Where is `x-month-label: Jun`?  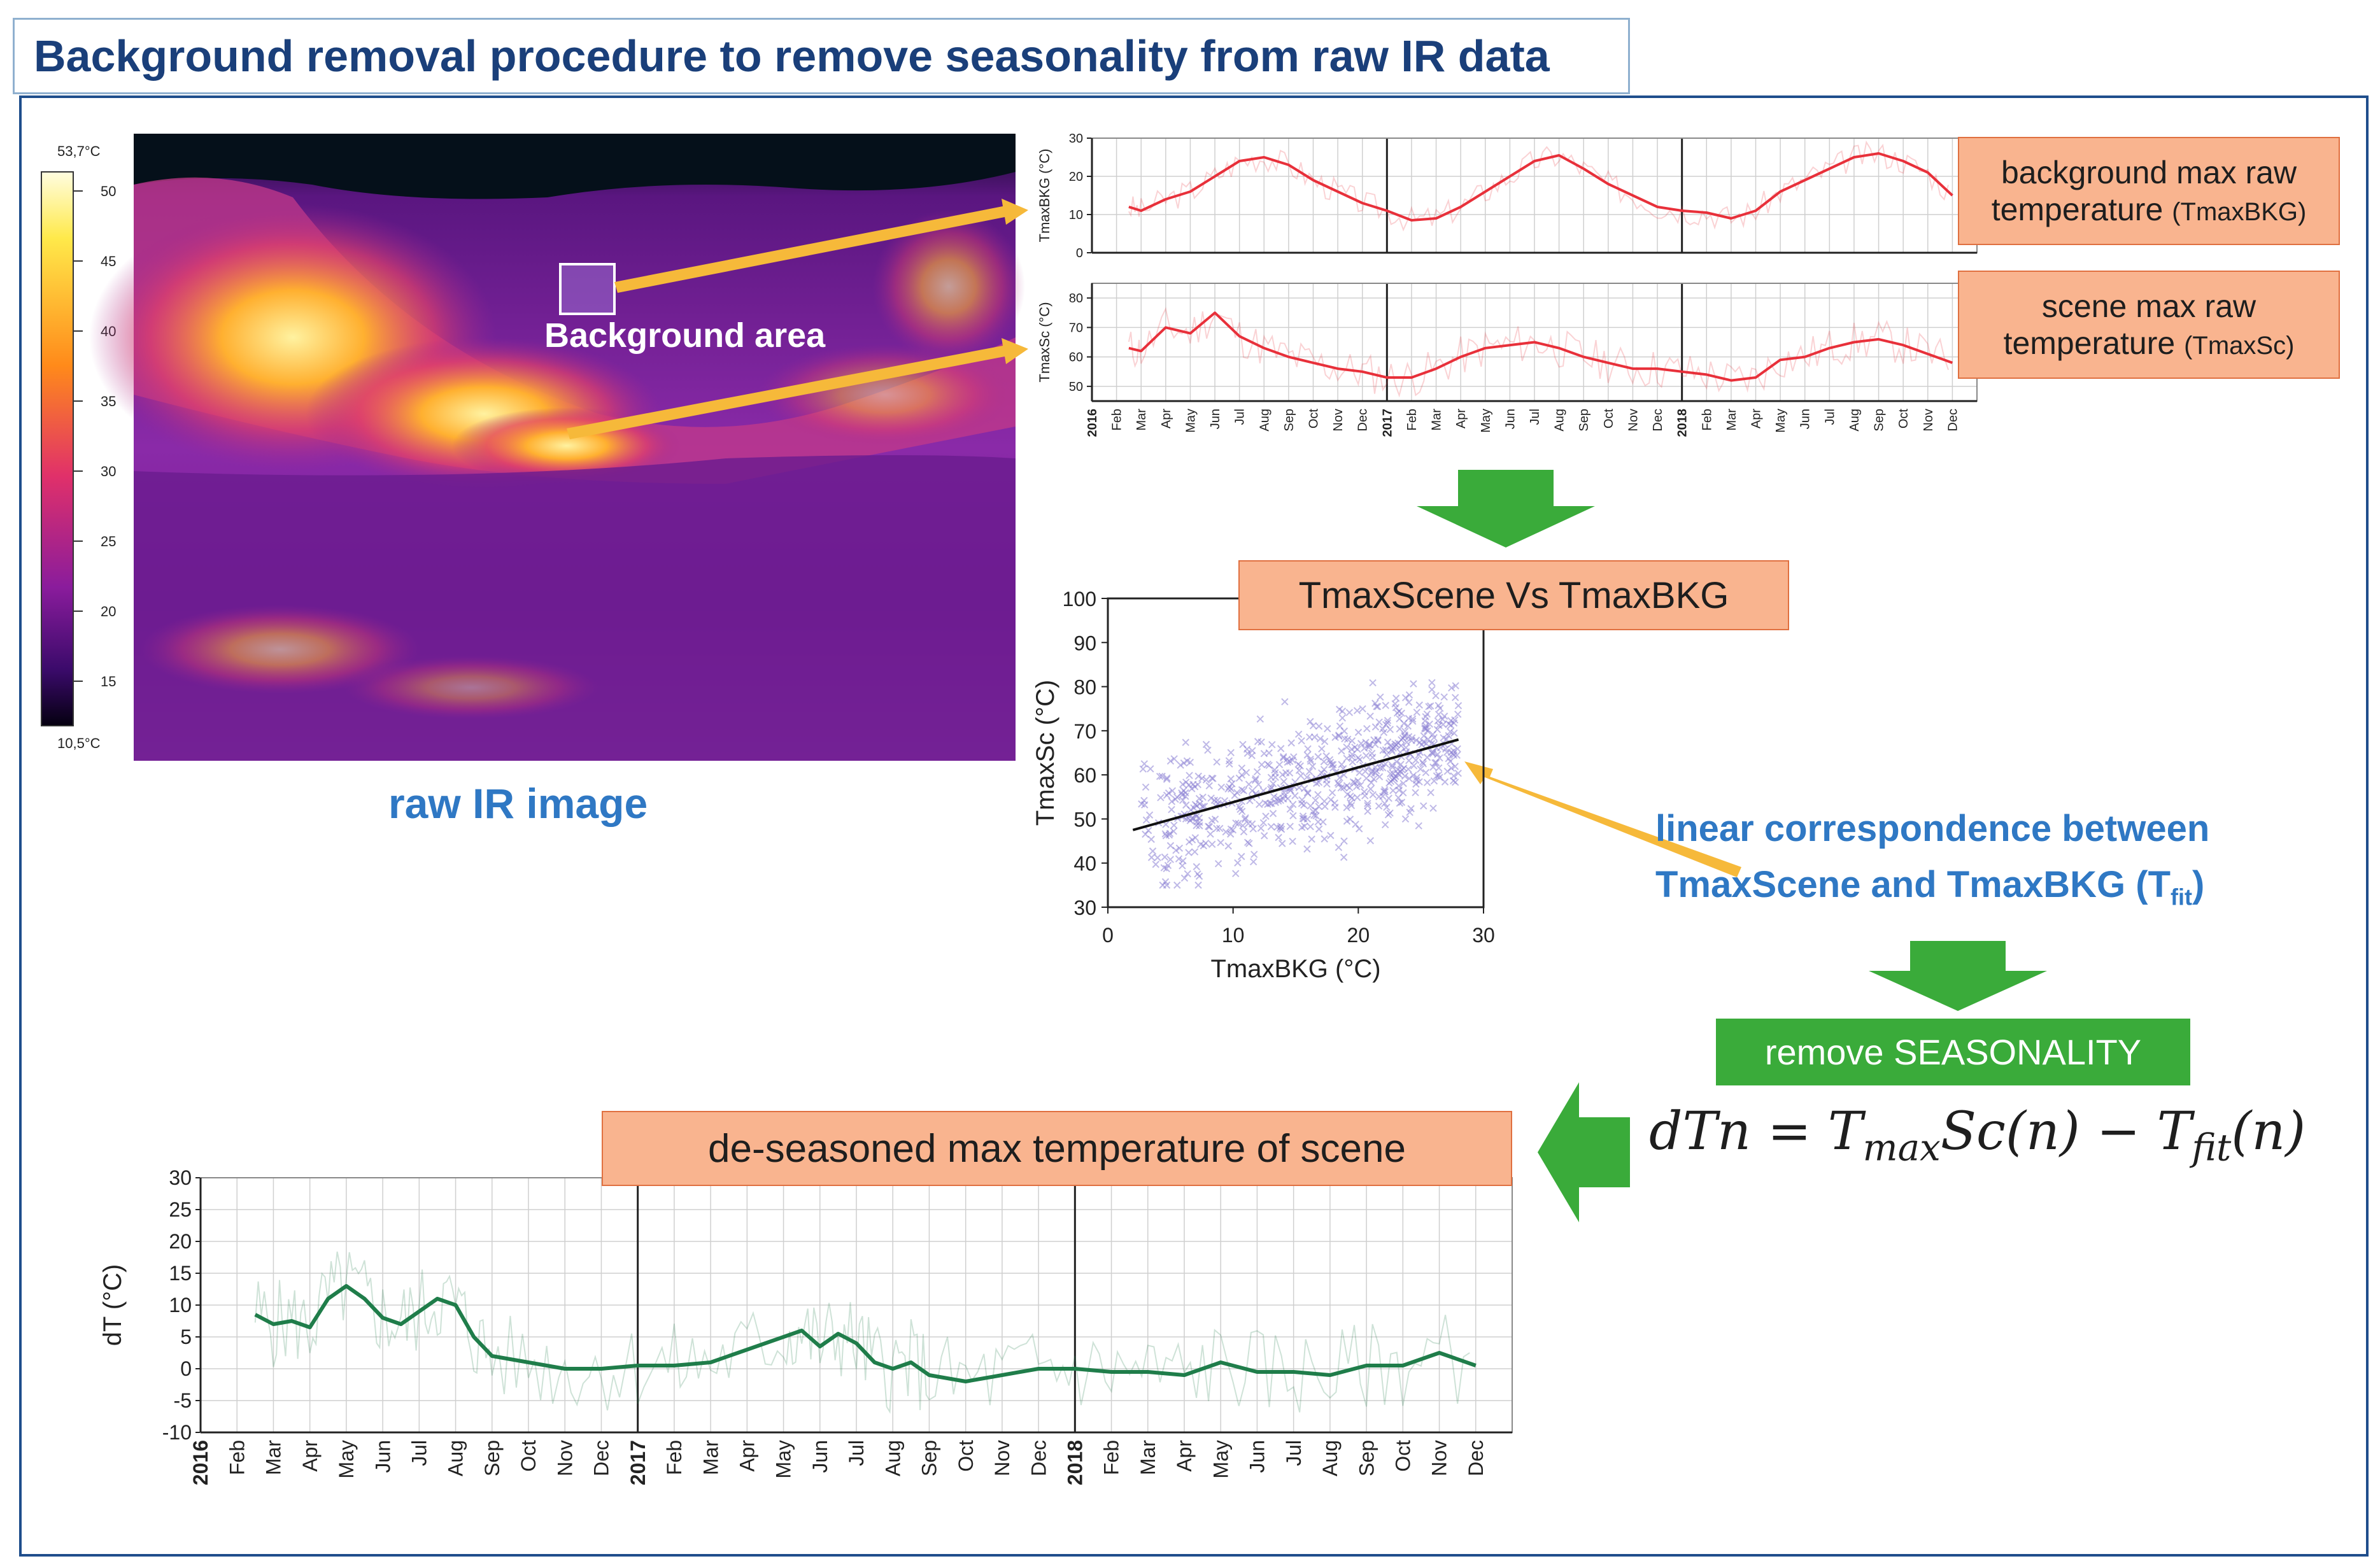
x-month-label: Jun is located at coordinates (1257, 1456).